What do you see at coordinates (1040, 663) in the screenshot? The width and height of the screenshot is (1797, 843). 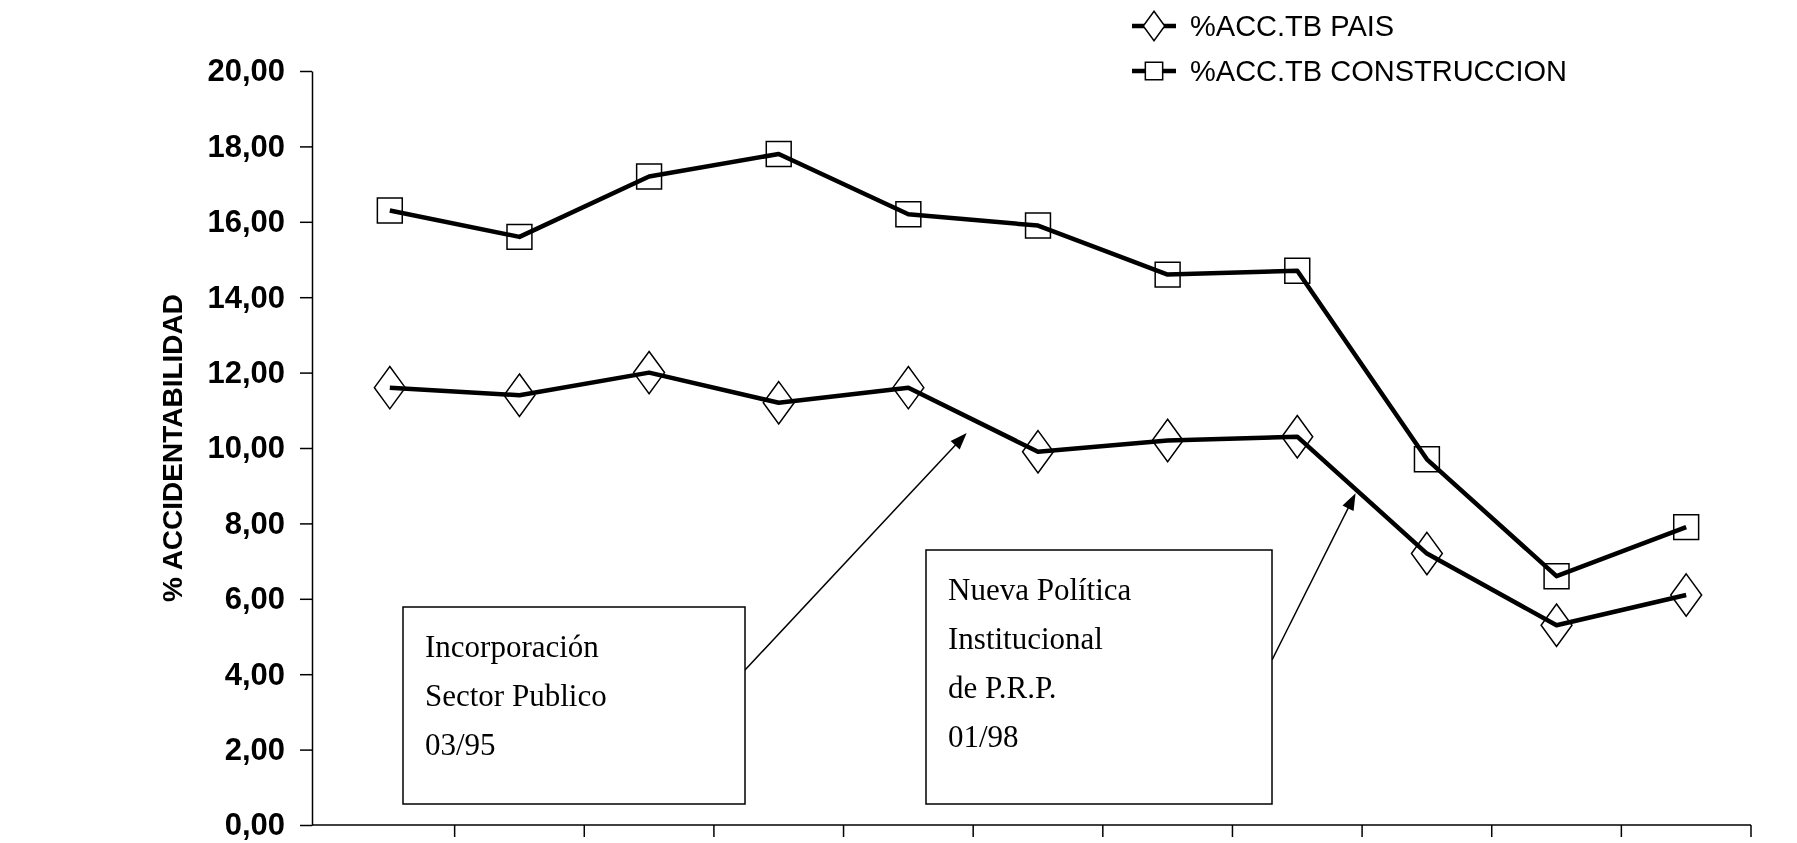 I see `annotation: Nueva Política Institucional de P.R.P. 01/98` at bounding box center [1040, 663].